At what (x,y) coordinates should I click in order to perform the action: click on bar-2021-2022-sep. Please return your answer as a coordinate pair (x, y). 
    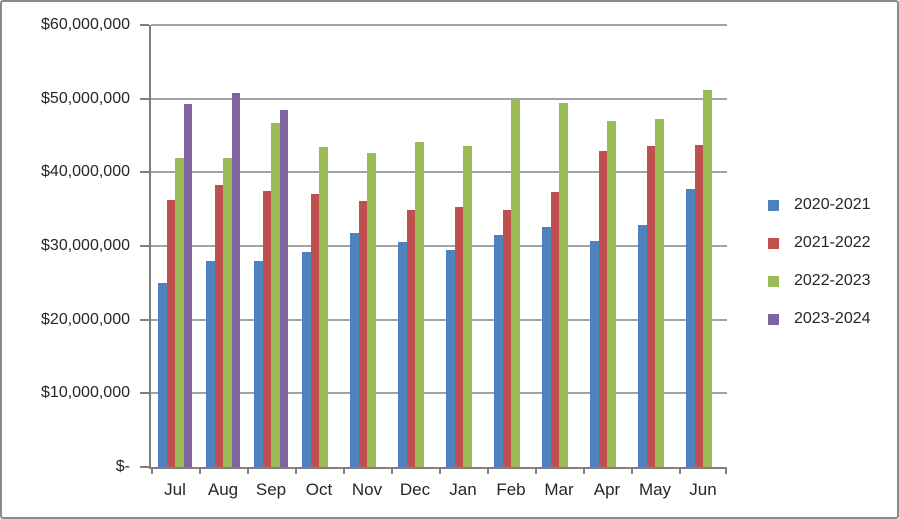
    Looking at the image, I should click on (266, 328).